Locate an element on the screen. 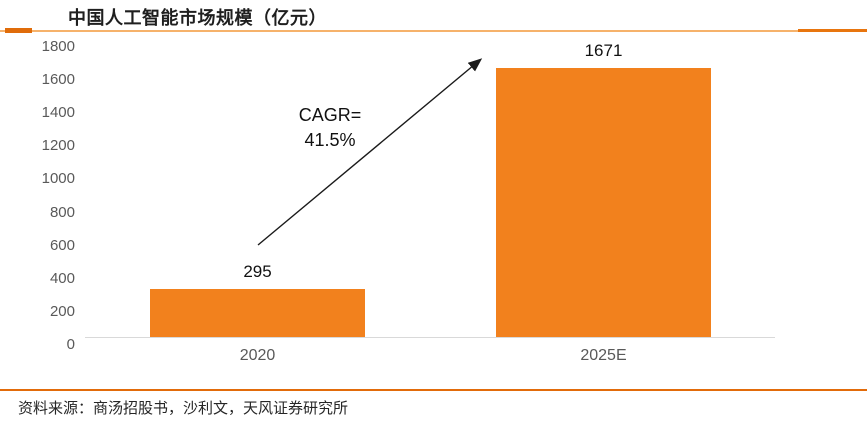 This screenshot has height=421, width=867. y-axis-tick-label: 1600 is located at coordinates (58, 80).